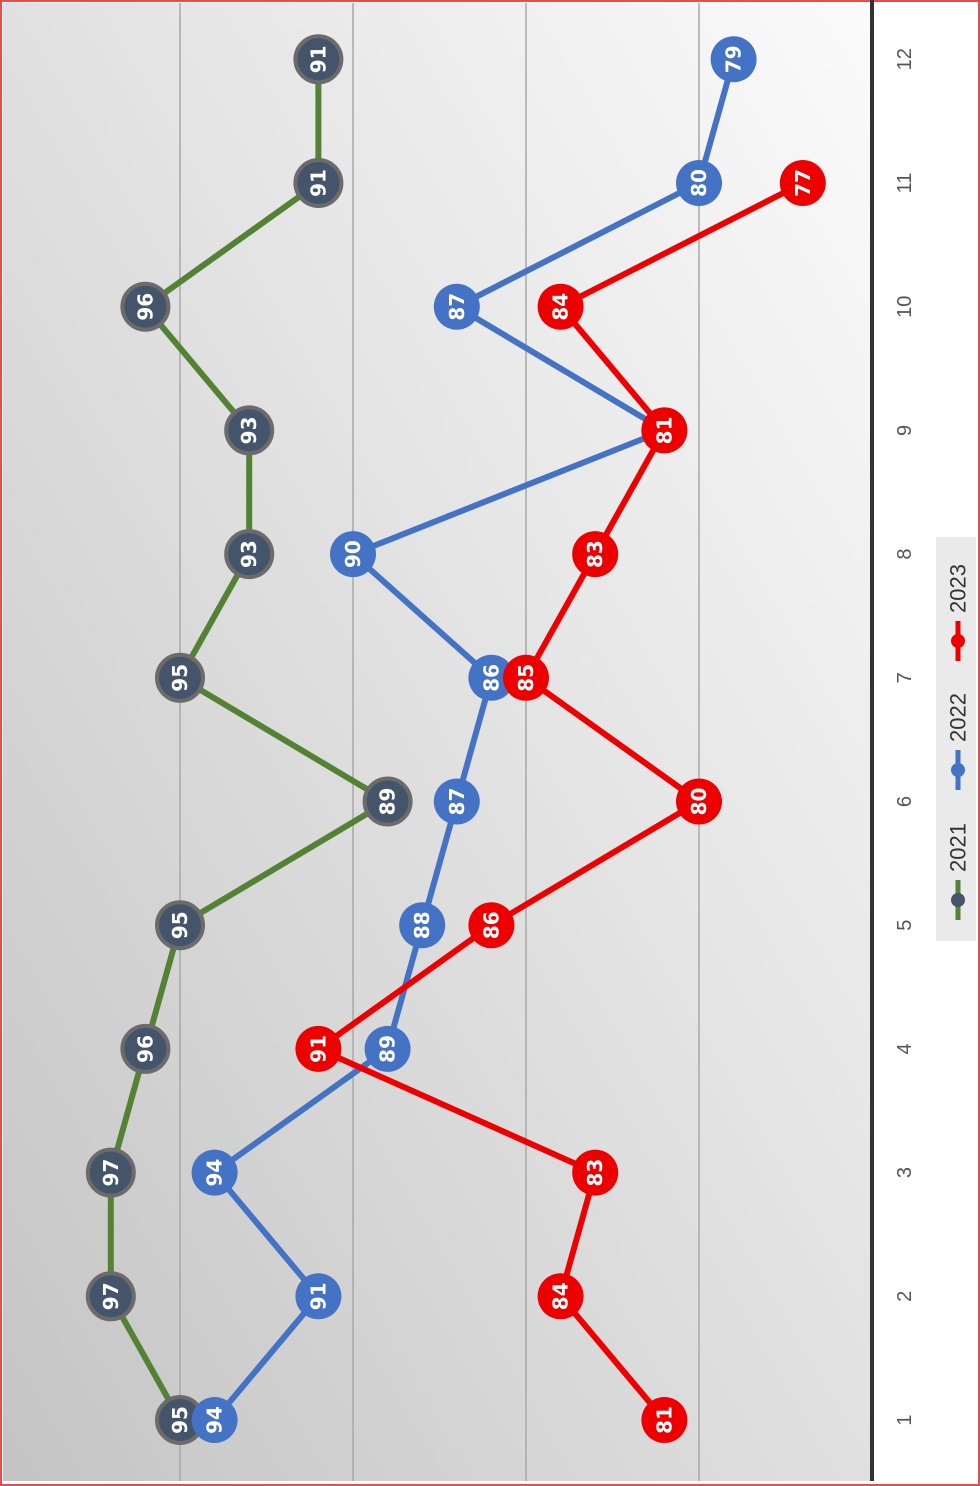 Image resolution: width=980 pixels, height=1486 pixels. I want to click on x-tick-label-12: 12, so click(905, 59).